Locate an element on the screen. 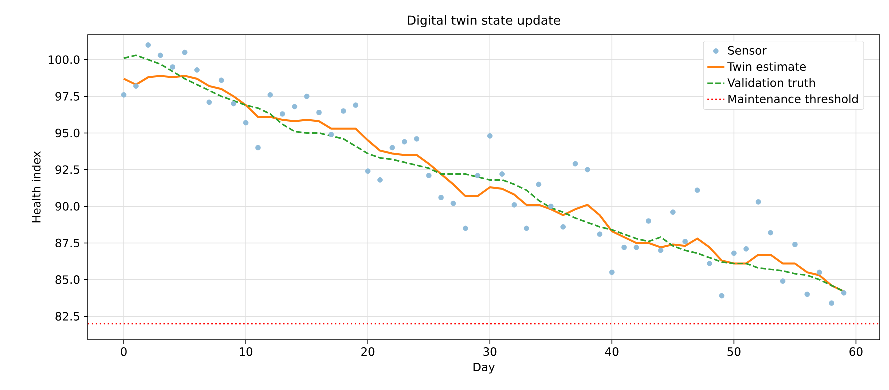 This screenshot has width=889, height=390. x-tick-label: 40 is located at coordinates (612, 352).